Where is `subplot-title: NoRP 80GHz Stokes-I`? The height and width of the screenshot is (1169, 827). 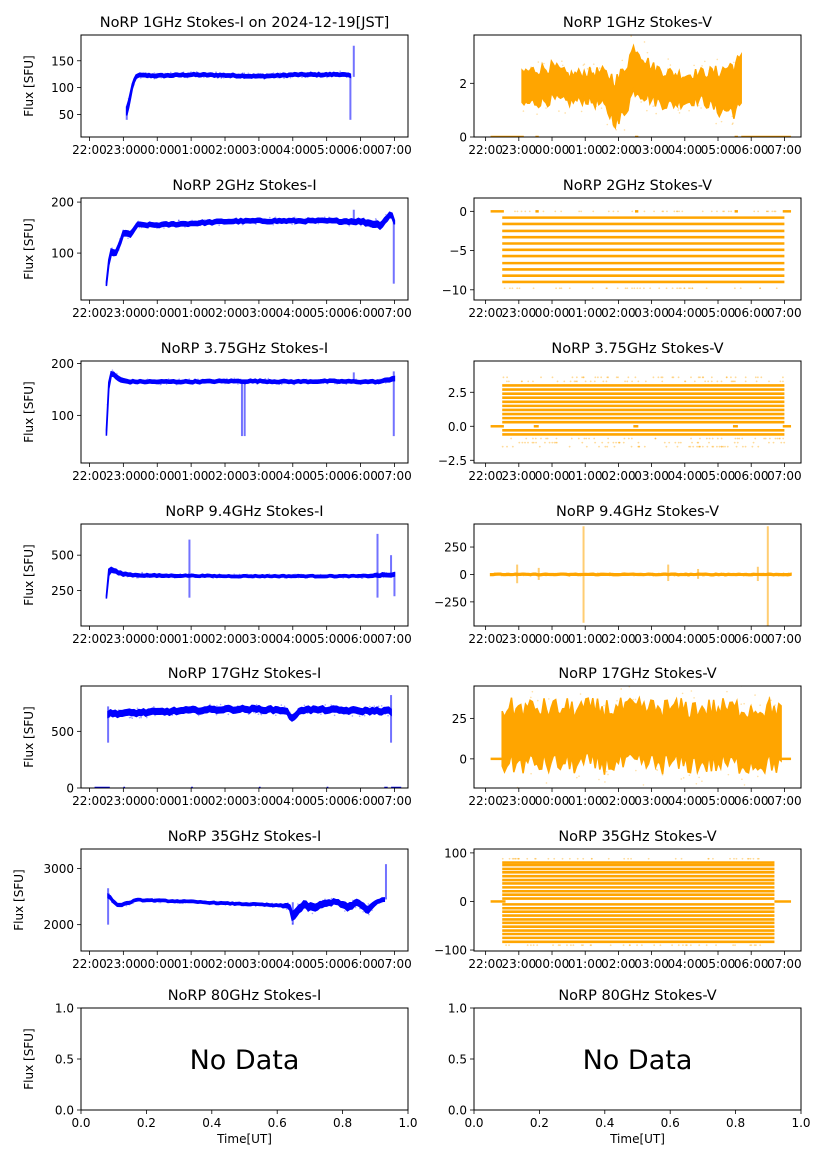 subplot-title: NoRP 80GHz Stokes-I is located at coordinates (245, 996).